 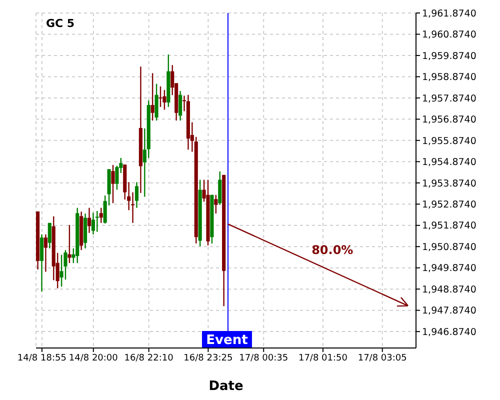 What do you see at coordinates (149, 358) in the screenshot?
I see `x-tick-label: 16/8 22:10` at bounding box center [149, 358].